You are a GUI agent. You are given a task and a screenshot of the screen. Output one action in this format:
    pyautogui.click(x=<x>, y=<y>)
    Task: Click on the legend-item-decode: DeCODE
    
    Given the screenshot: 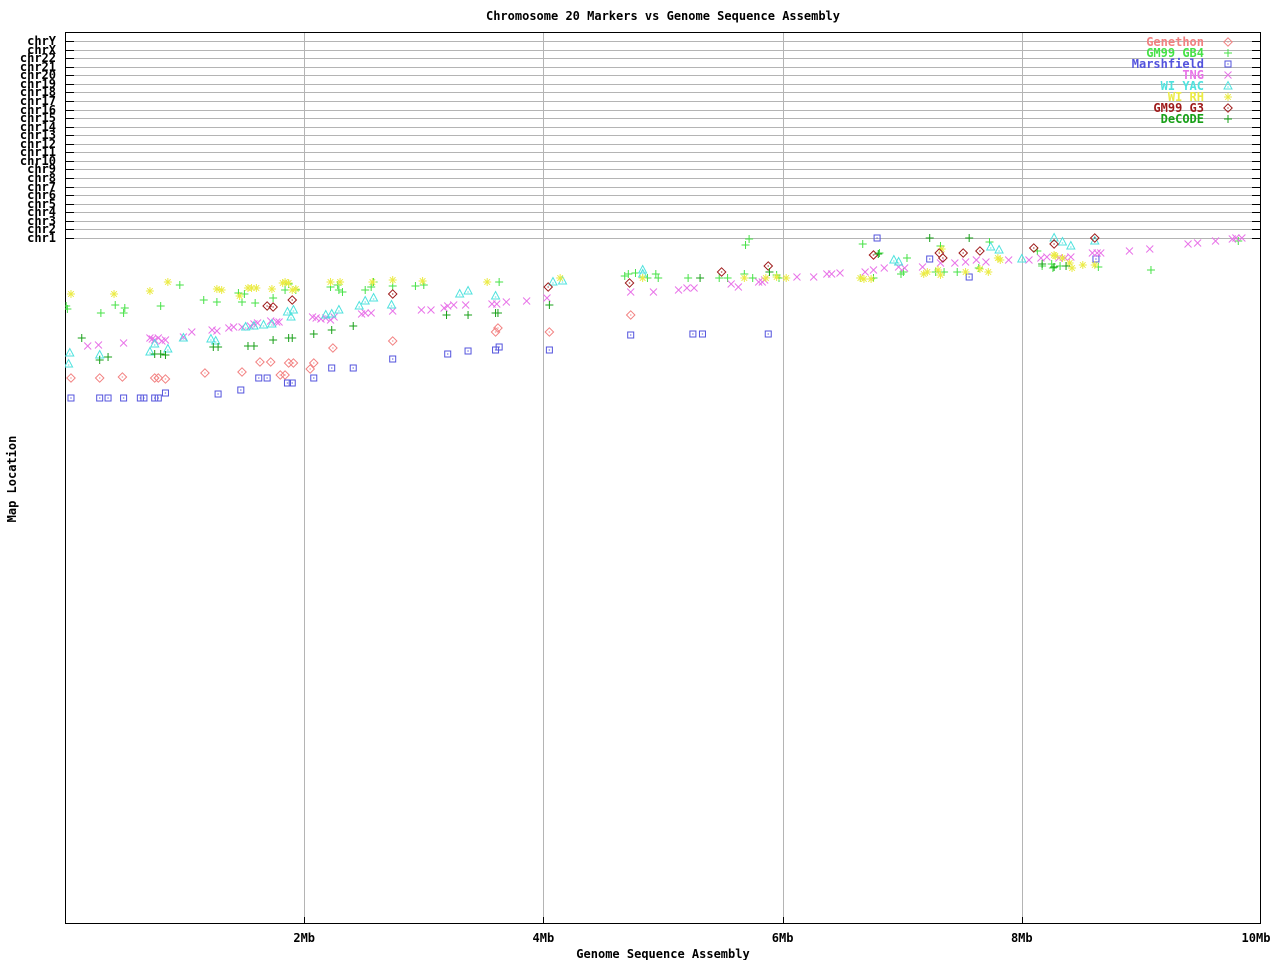 What is the action you would take?
    pyautogui.click(x=640, y=119)
    